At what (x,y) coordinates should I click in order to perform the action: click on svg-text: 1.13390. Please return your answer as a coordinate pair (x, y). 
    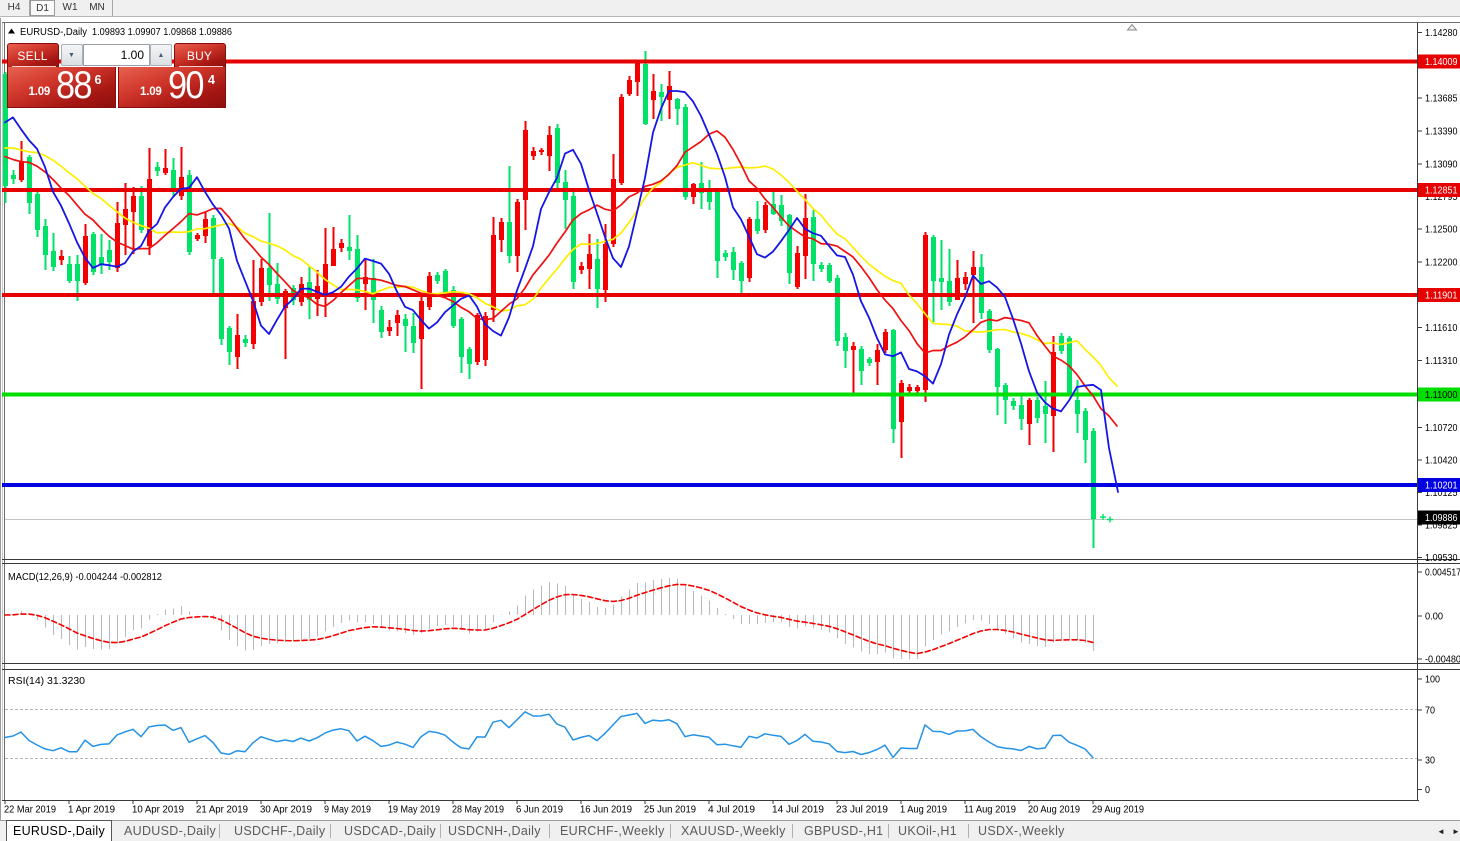
    Looking at the image, I should click on (1441, 132).